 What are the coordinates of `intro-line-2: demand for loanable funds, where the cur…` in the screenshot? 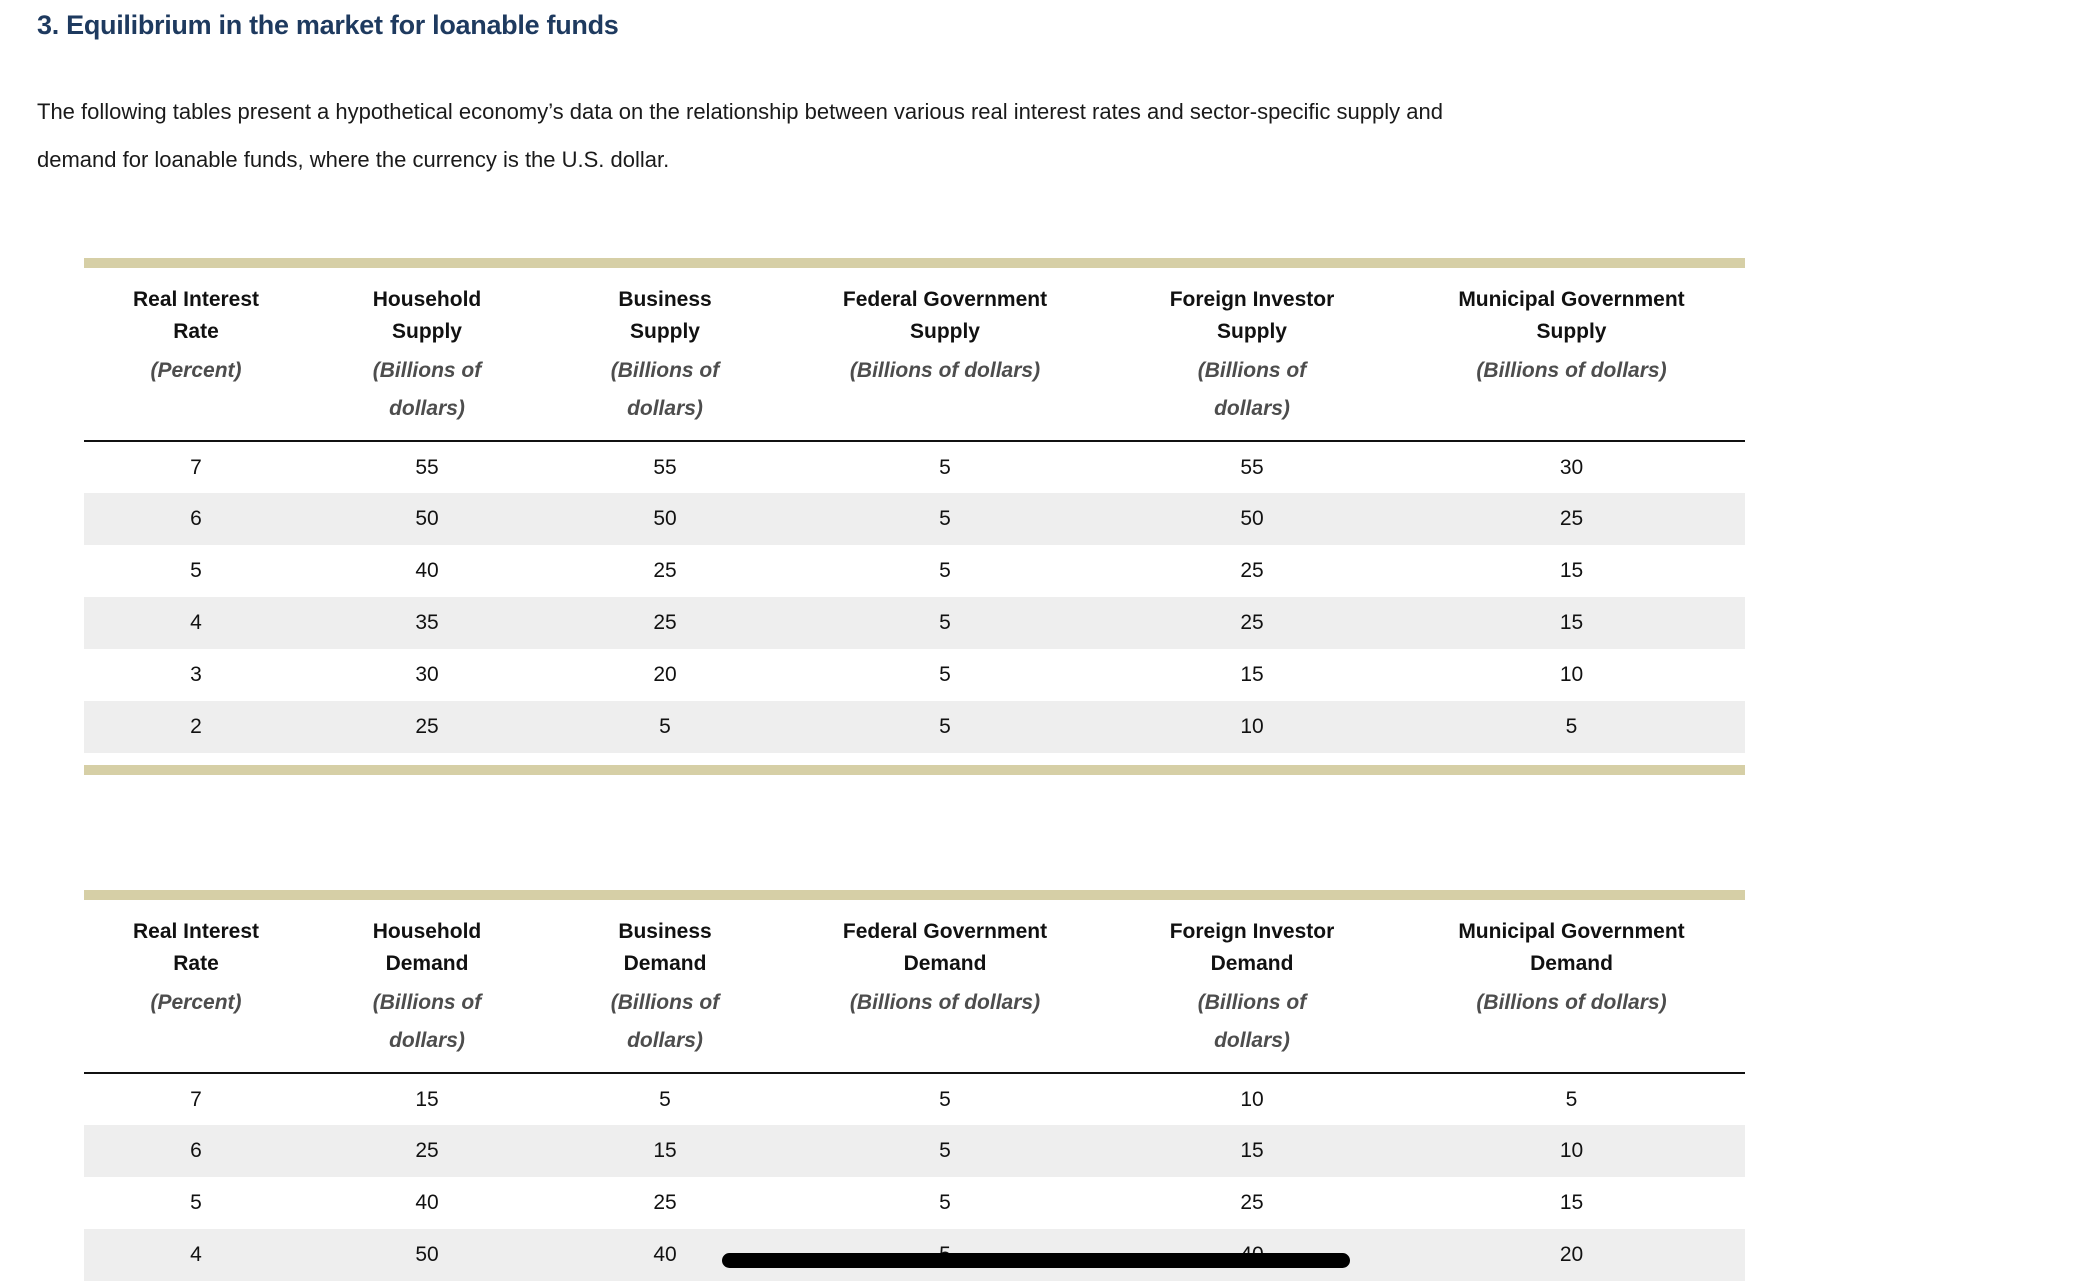 It's located at (353, 159).